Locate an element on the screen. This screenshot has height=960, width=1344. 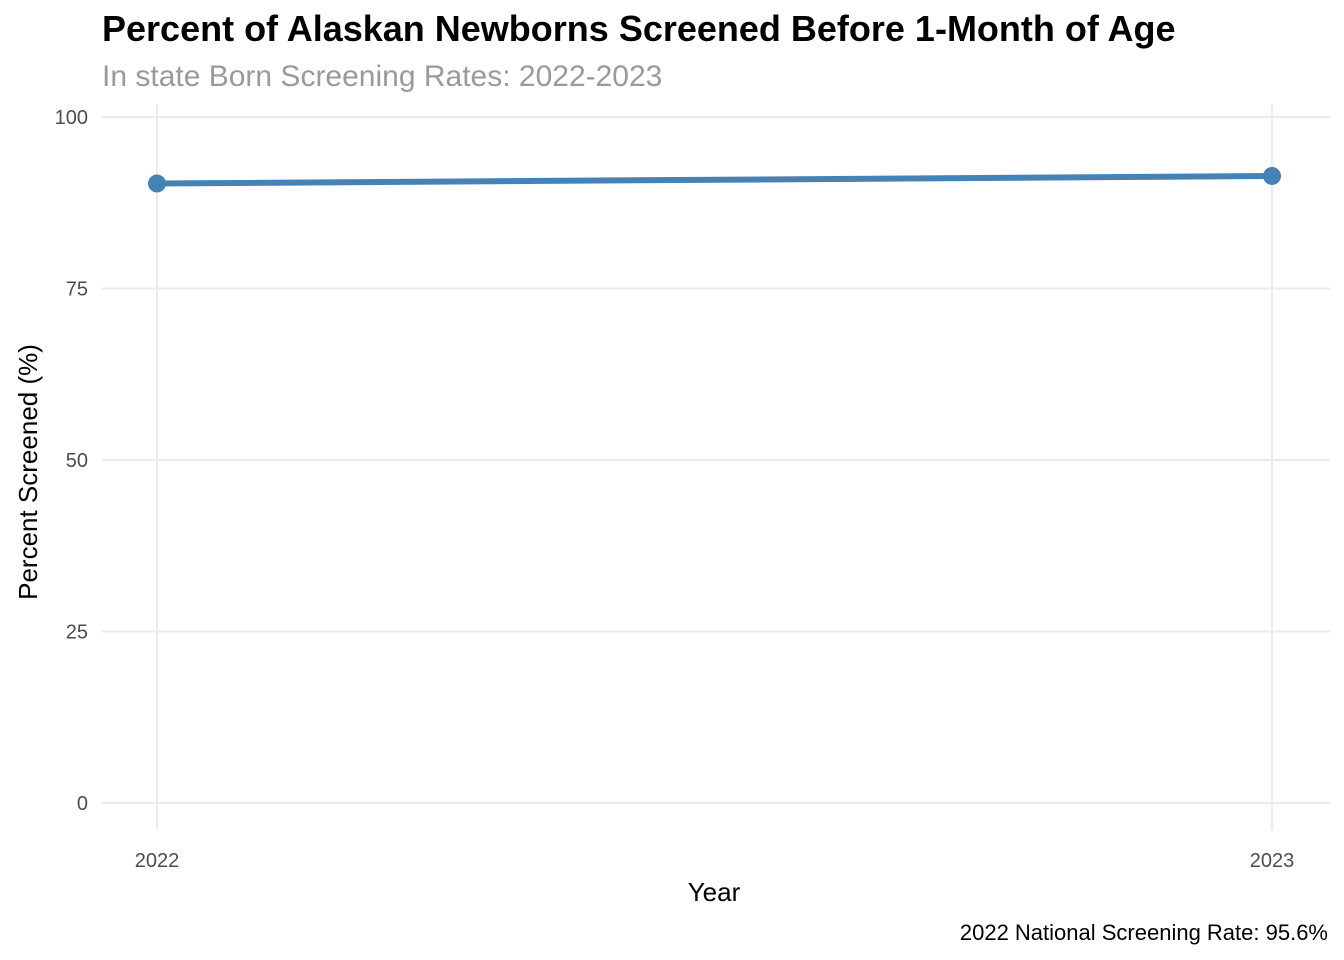
y-tick-label: 75 is located at coordinates (77, 290).